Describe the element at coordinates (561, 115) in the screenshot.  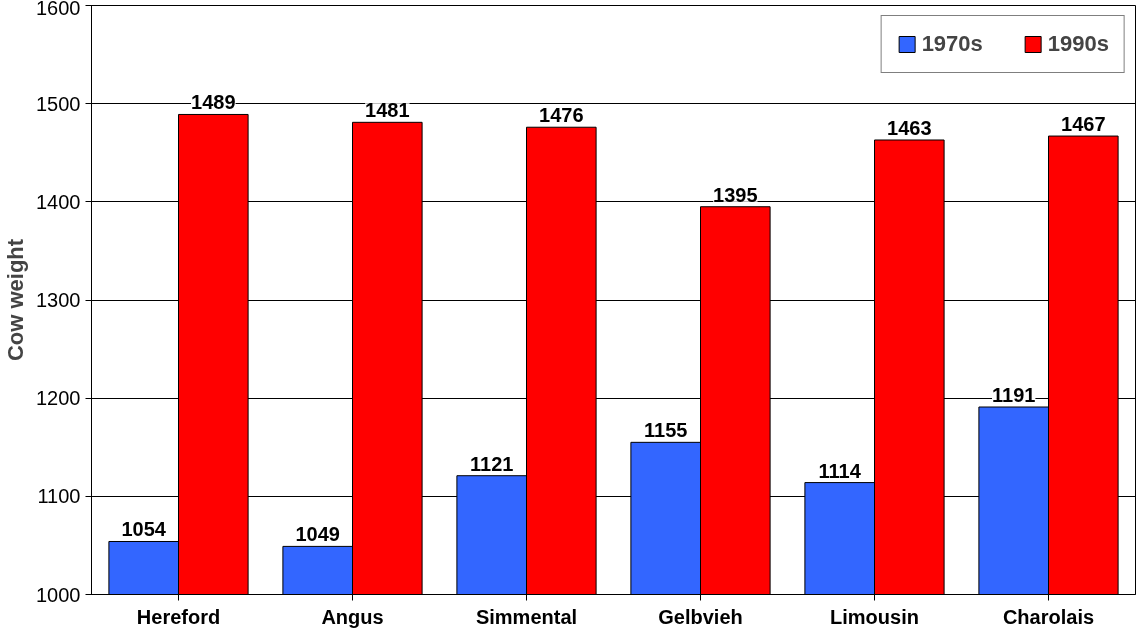
I see `data-label: 1476` at that location.